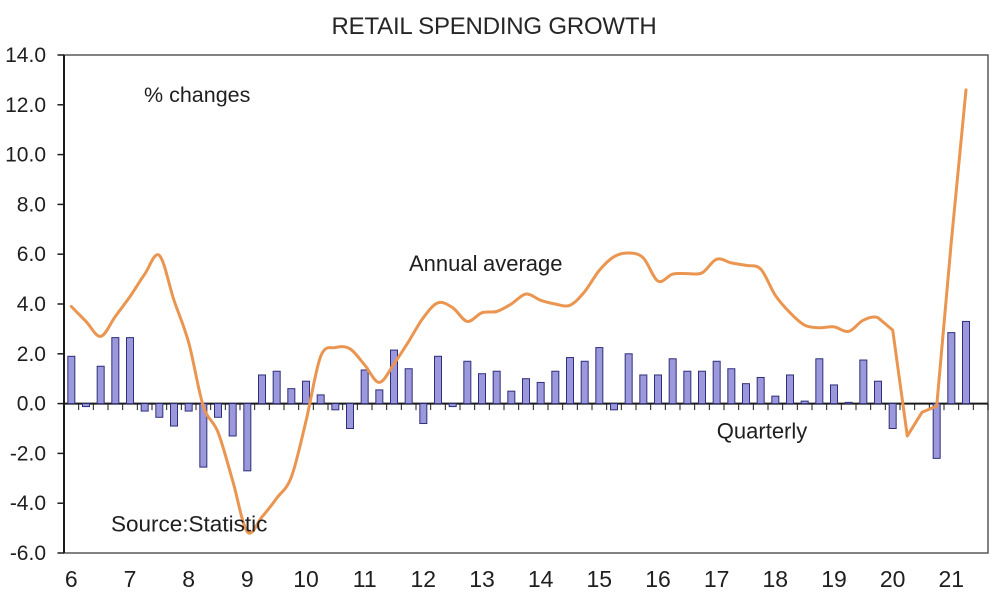  What do you see at coordinates (31, 204) in the screenshot?
I see `svg-text: 8.0` at bounding box center [31, 204].